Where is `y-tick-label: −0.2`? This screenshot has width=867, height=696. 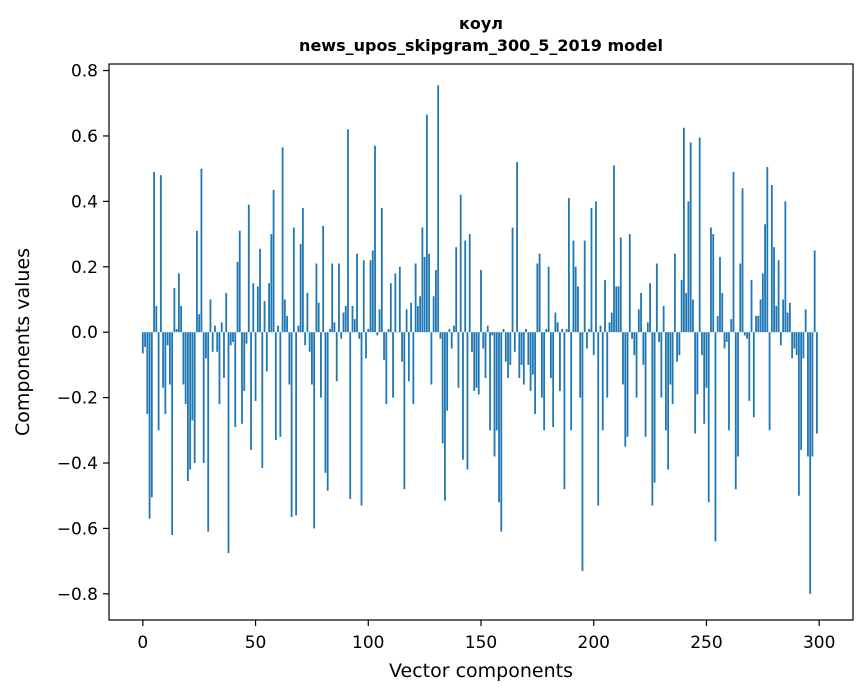
y-tick-label: −0.2 is located at coordinates (77, 399).